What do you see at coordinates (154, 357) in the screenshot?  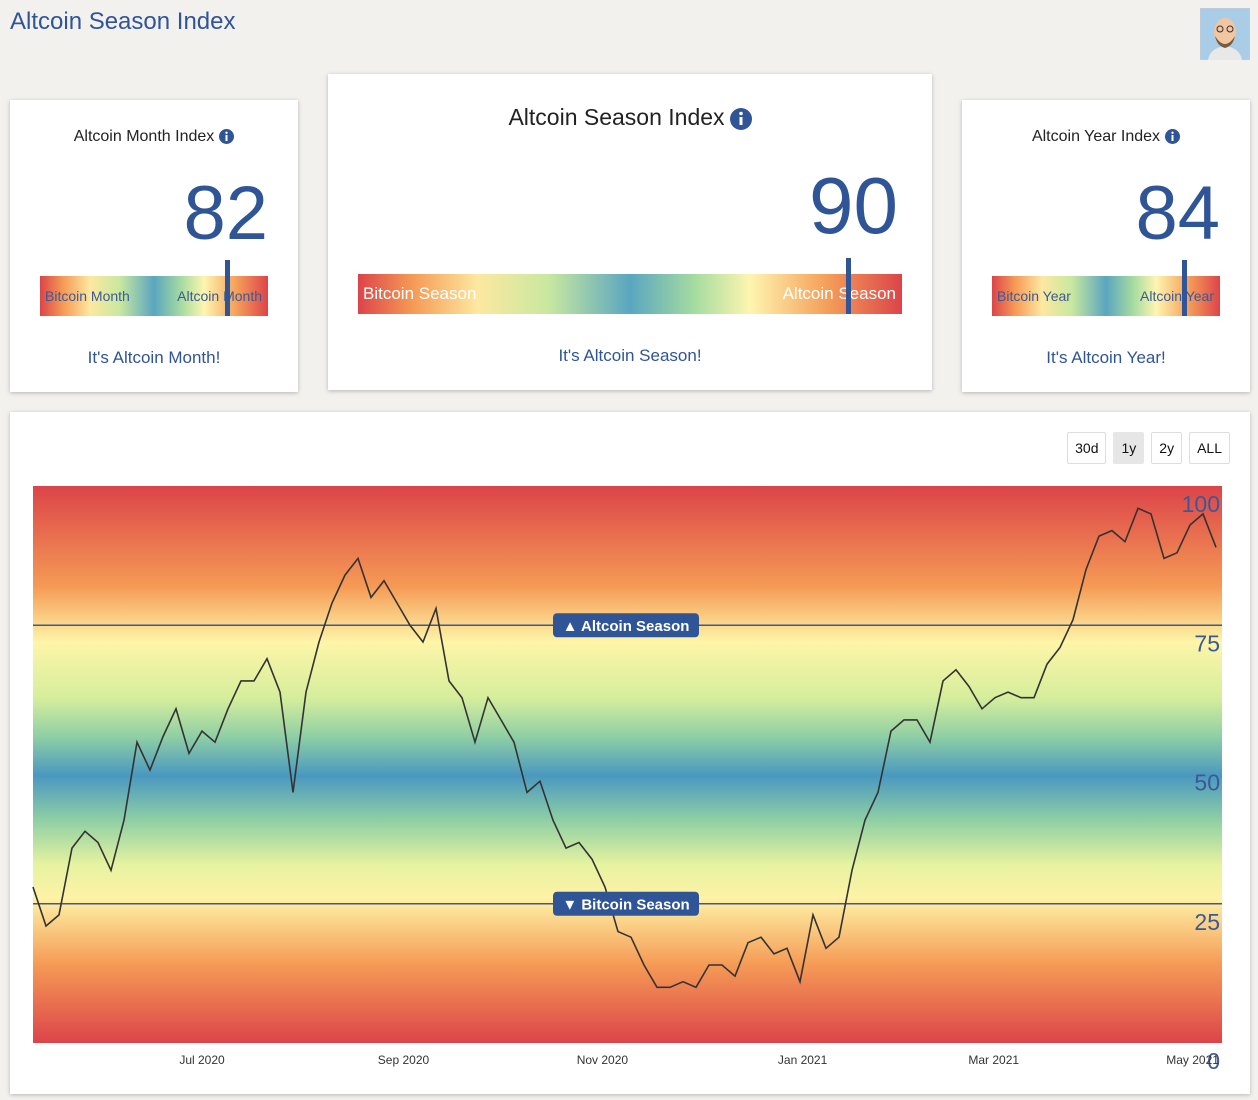 I see `status: It's Altcoin Month!` at bounding box center [154, 357].